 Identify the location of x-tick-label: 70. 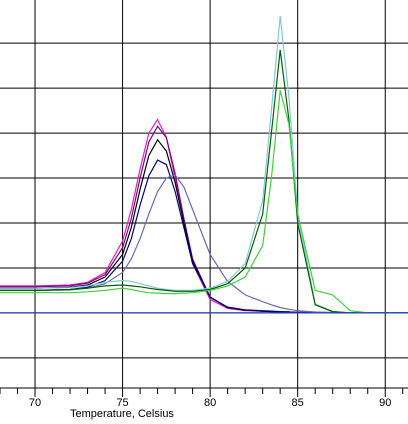
(35, 403).